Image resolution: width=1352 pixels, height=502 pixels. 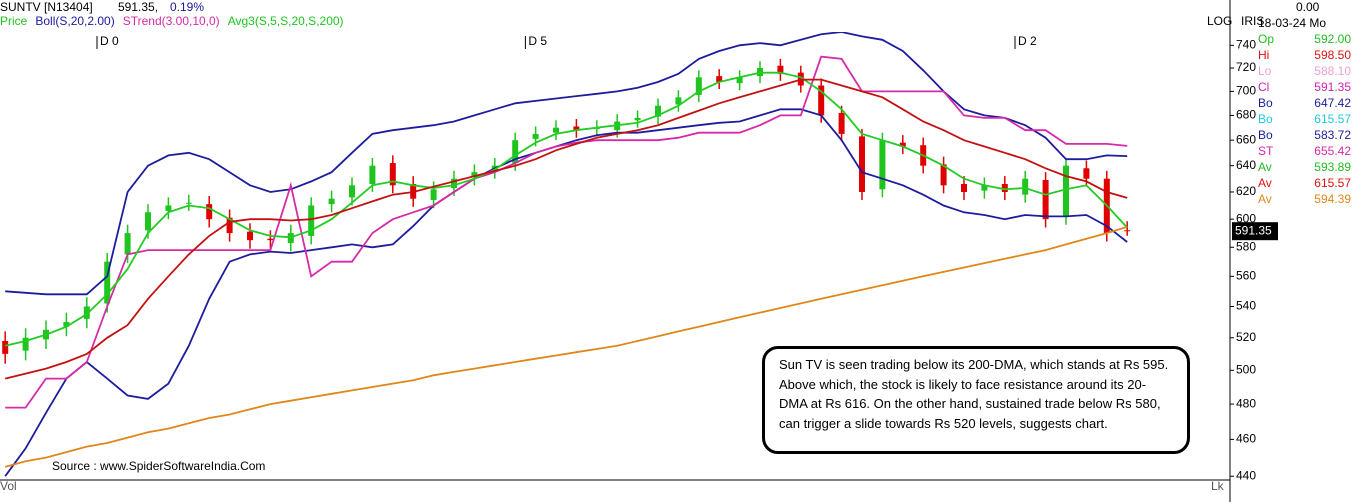 What do you see at coordinates (1332, 135) in the screenshot?
I see `readout-value: 583.72` at bounding box center [1332, 135].